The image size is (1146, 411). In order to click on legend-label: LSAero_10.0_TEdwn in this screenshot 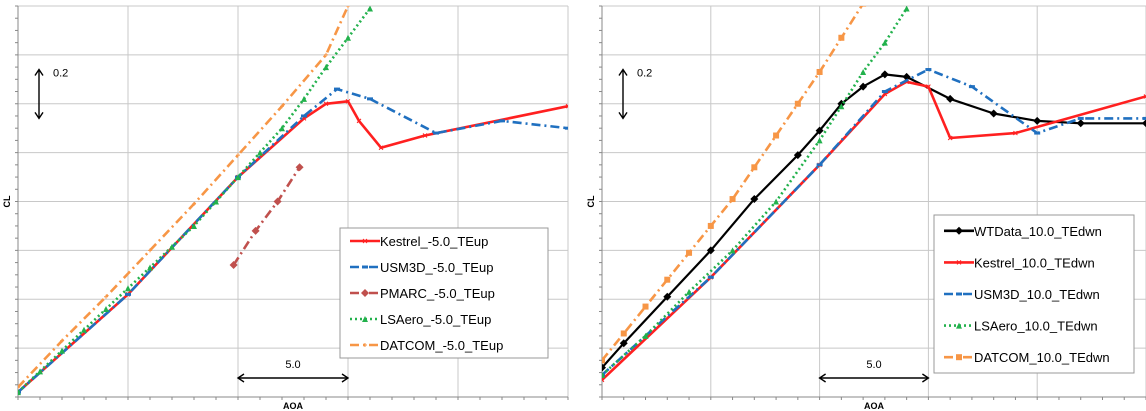, I will do `click(1036, 326)`.